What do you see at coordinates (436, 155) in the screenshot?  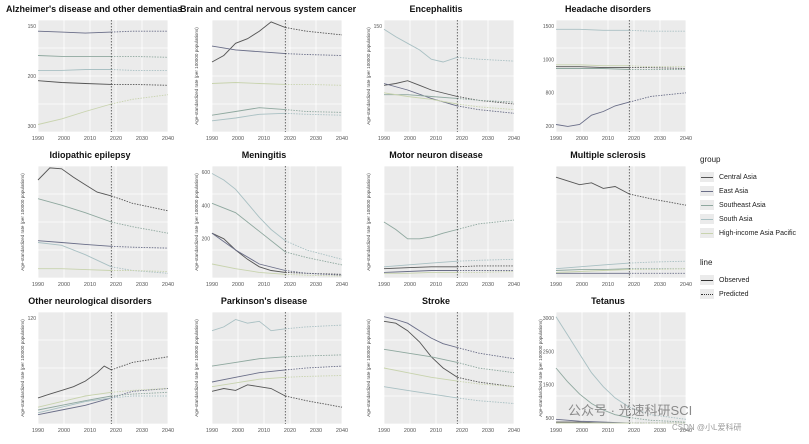 I see `panel-title: Motor neuron disease` at bounding box center [436, 155].